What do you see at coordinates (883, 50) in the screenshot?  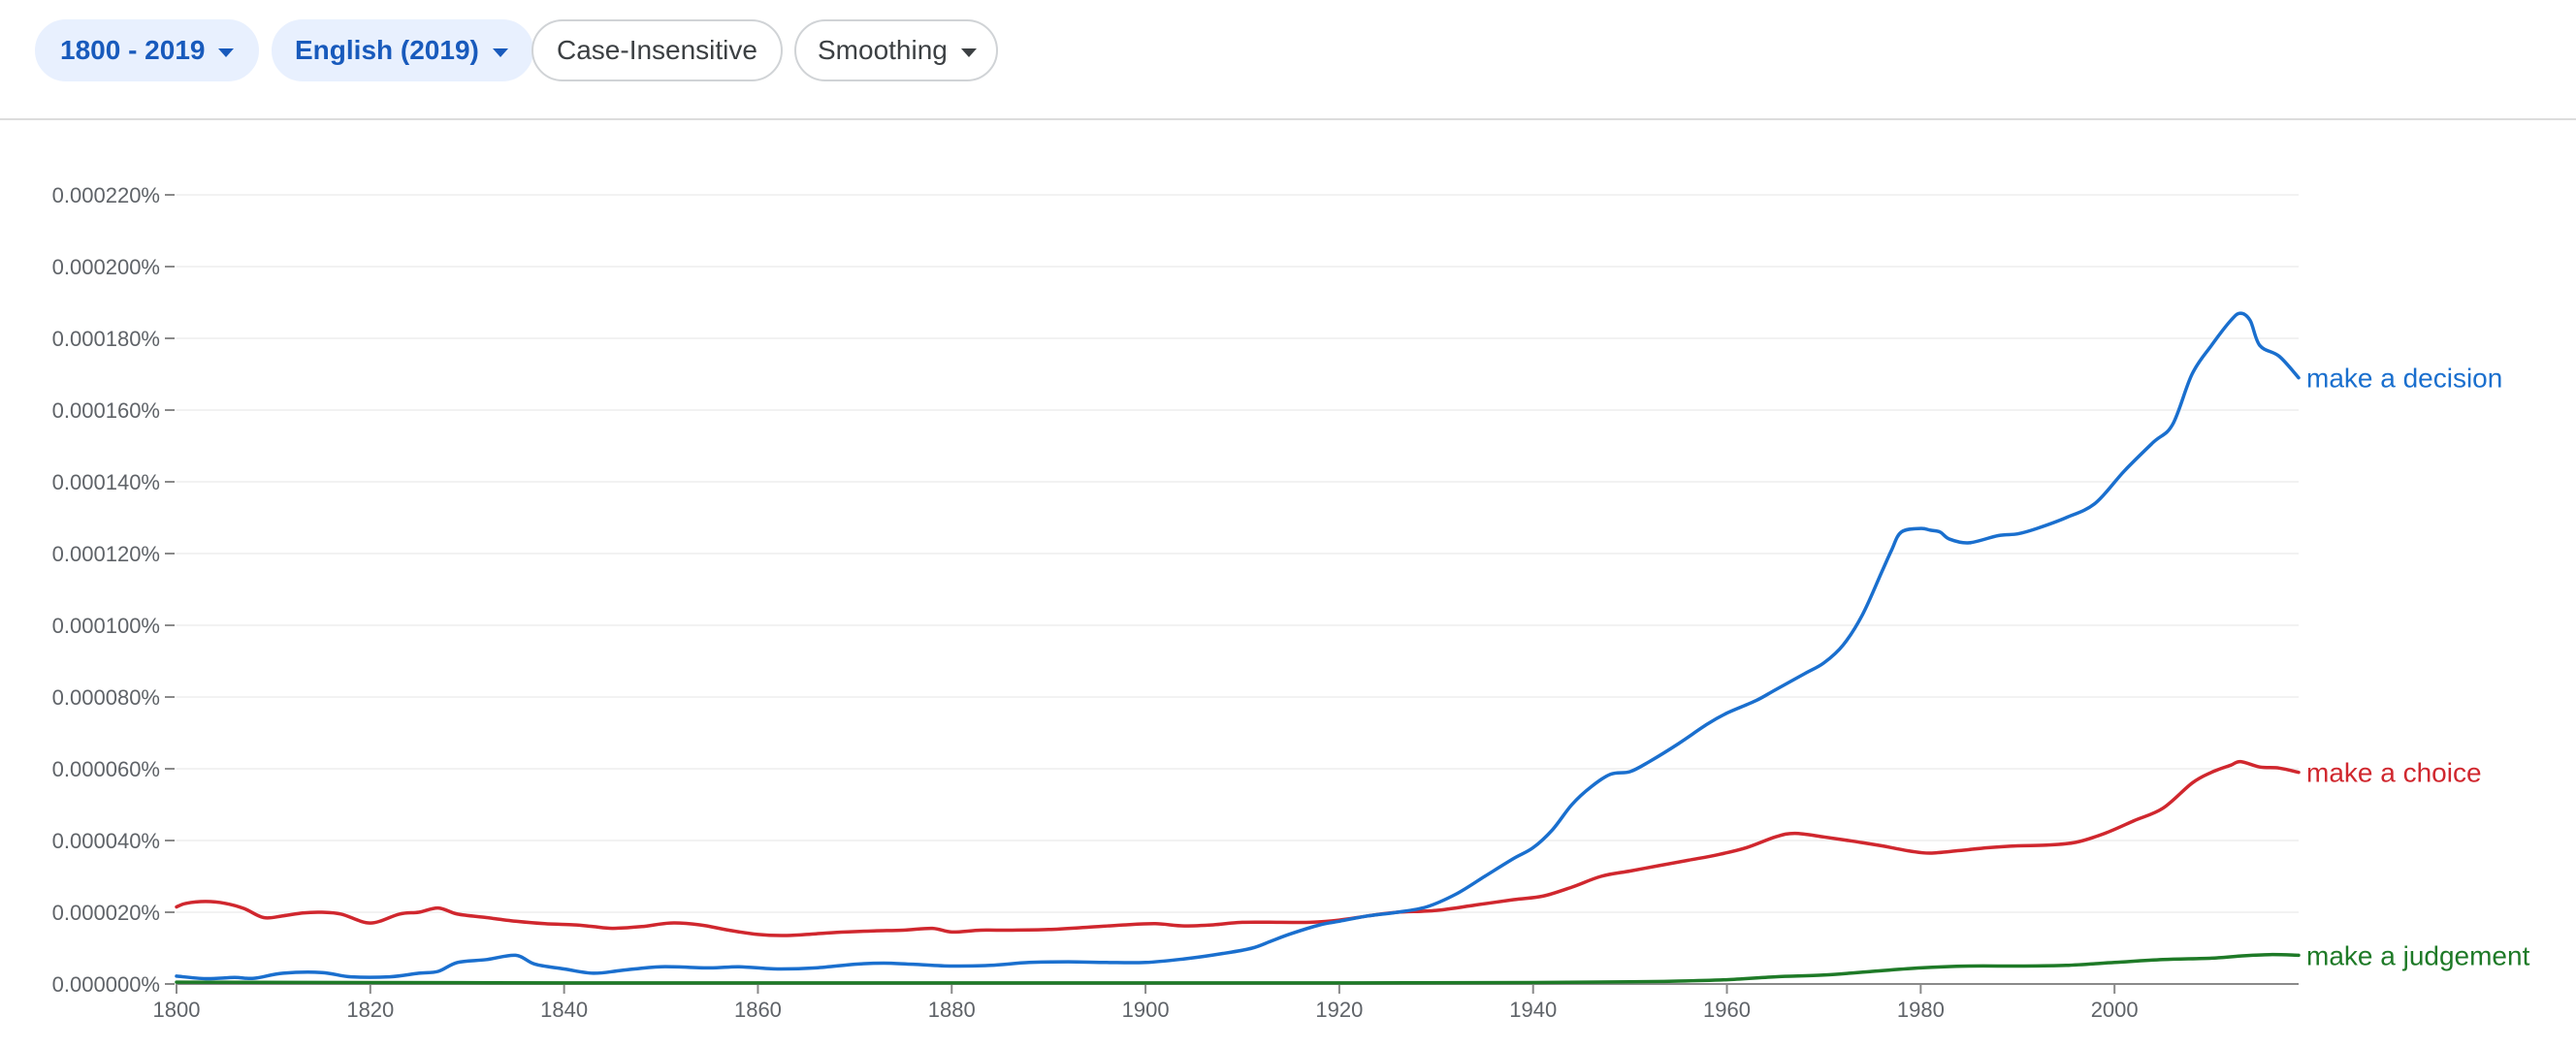 I see `smoothing-label: Smoothing` at bounding box center [883, 50].